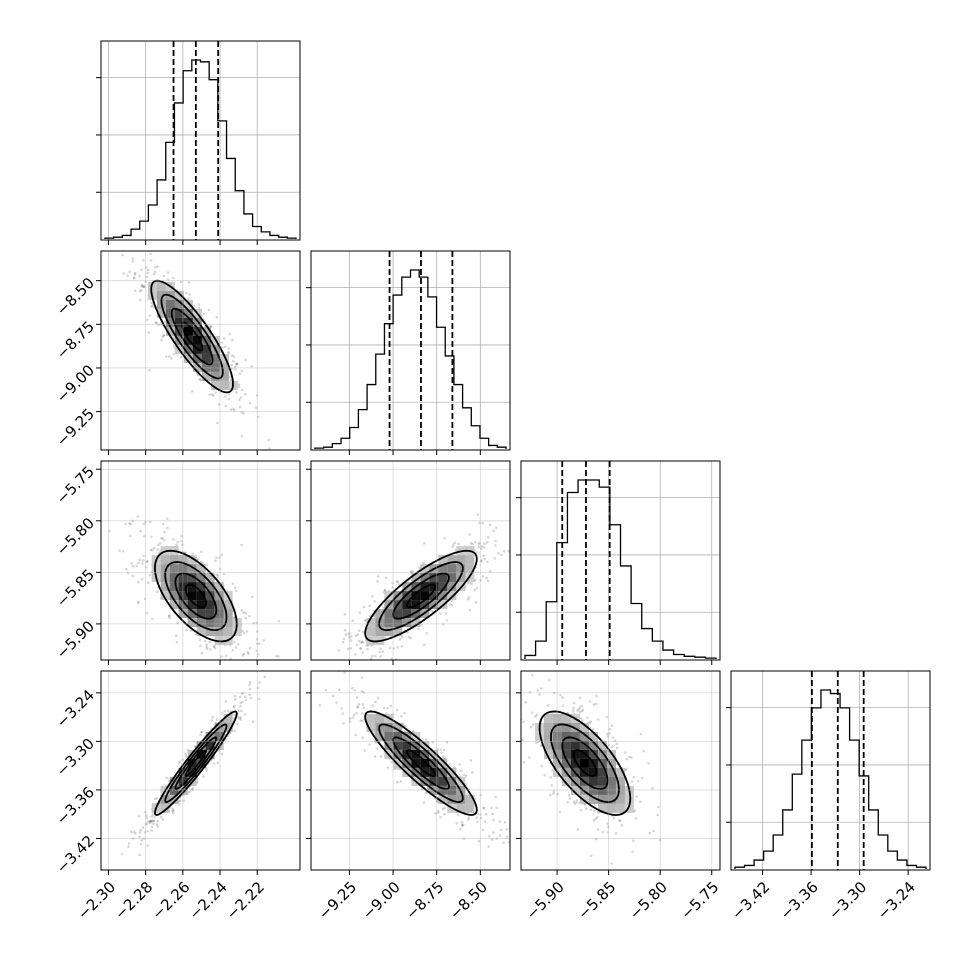 Image resolution: width=970 pixels, height=970 pixels. What do you see at coordinates (75, 340) in the screenshot?
I see `y-tick-label: −8.75` at bounding box center [75, 340].